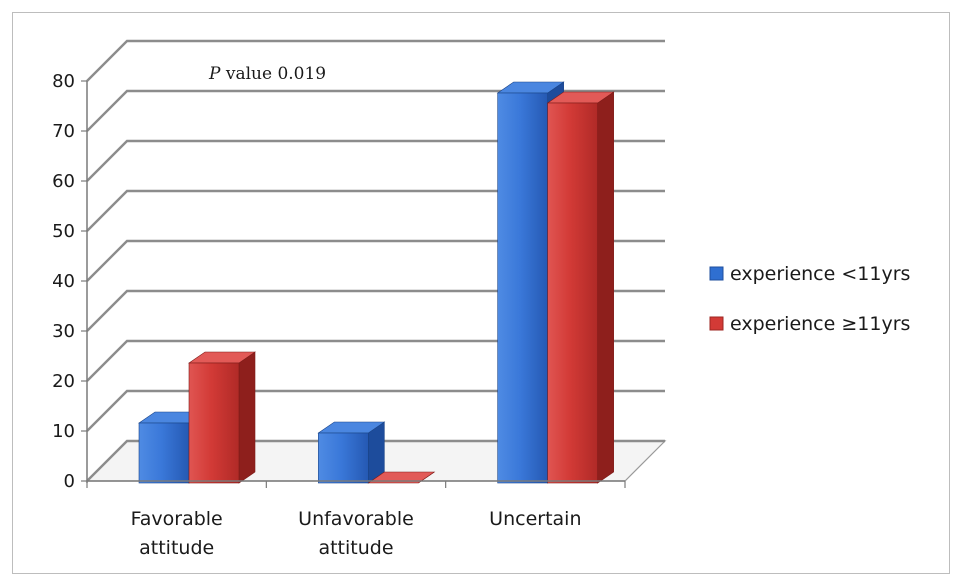  I want to click on legend-label-series-1: experience <11yrs, so click(820, 274).